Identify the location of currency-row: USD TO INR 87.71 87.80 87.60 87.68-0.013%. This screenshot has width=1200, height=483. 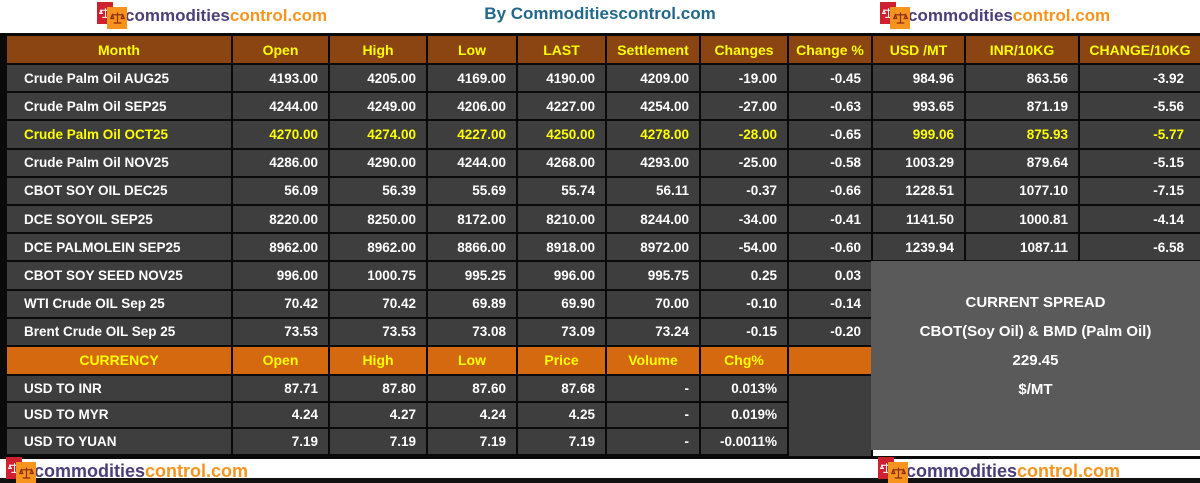
(603, 389).